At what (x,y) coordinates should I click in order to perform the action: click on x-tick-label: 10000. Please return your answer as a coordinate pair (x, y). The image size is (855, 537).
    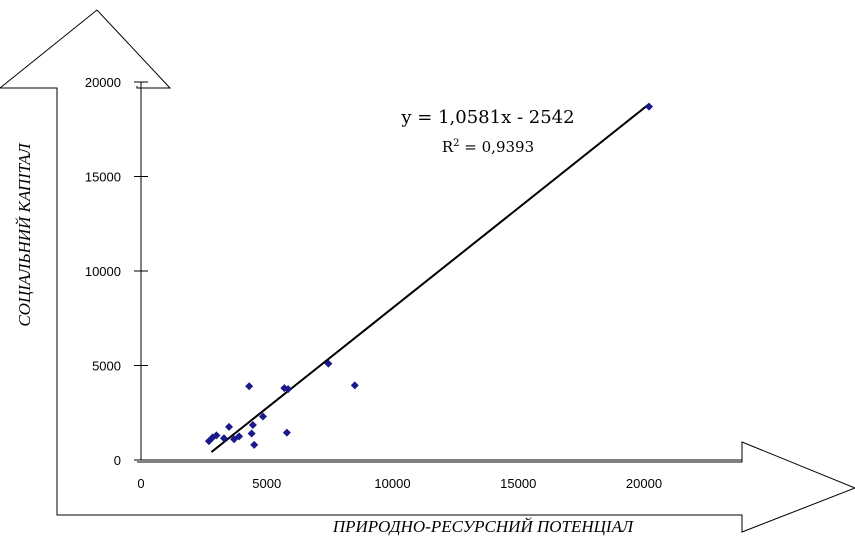
    Looking at the image, I should click on (392, 483).